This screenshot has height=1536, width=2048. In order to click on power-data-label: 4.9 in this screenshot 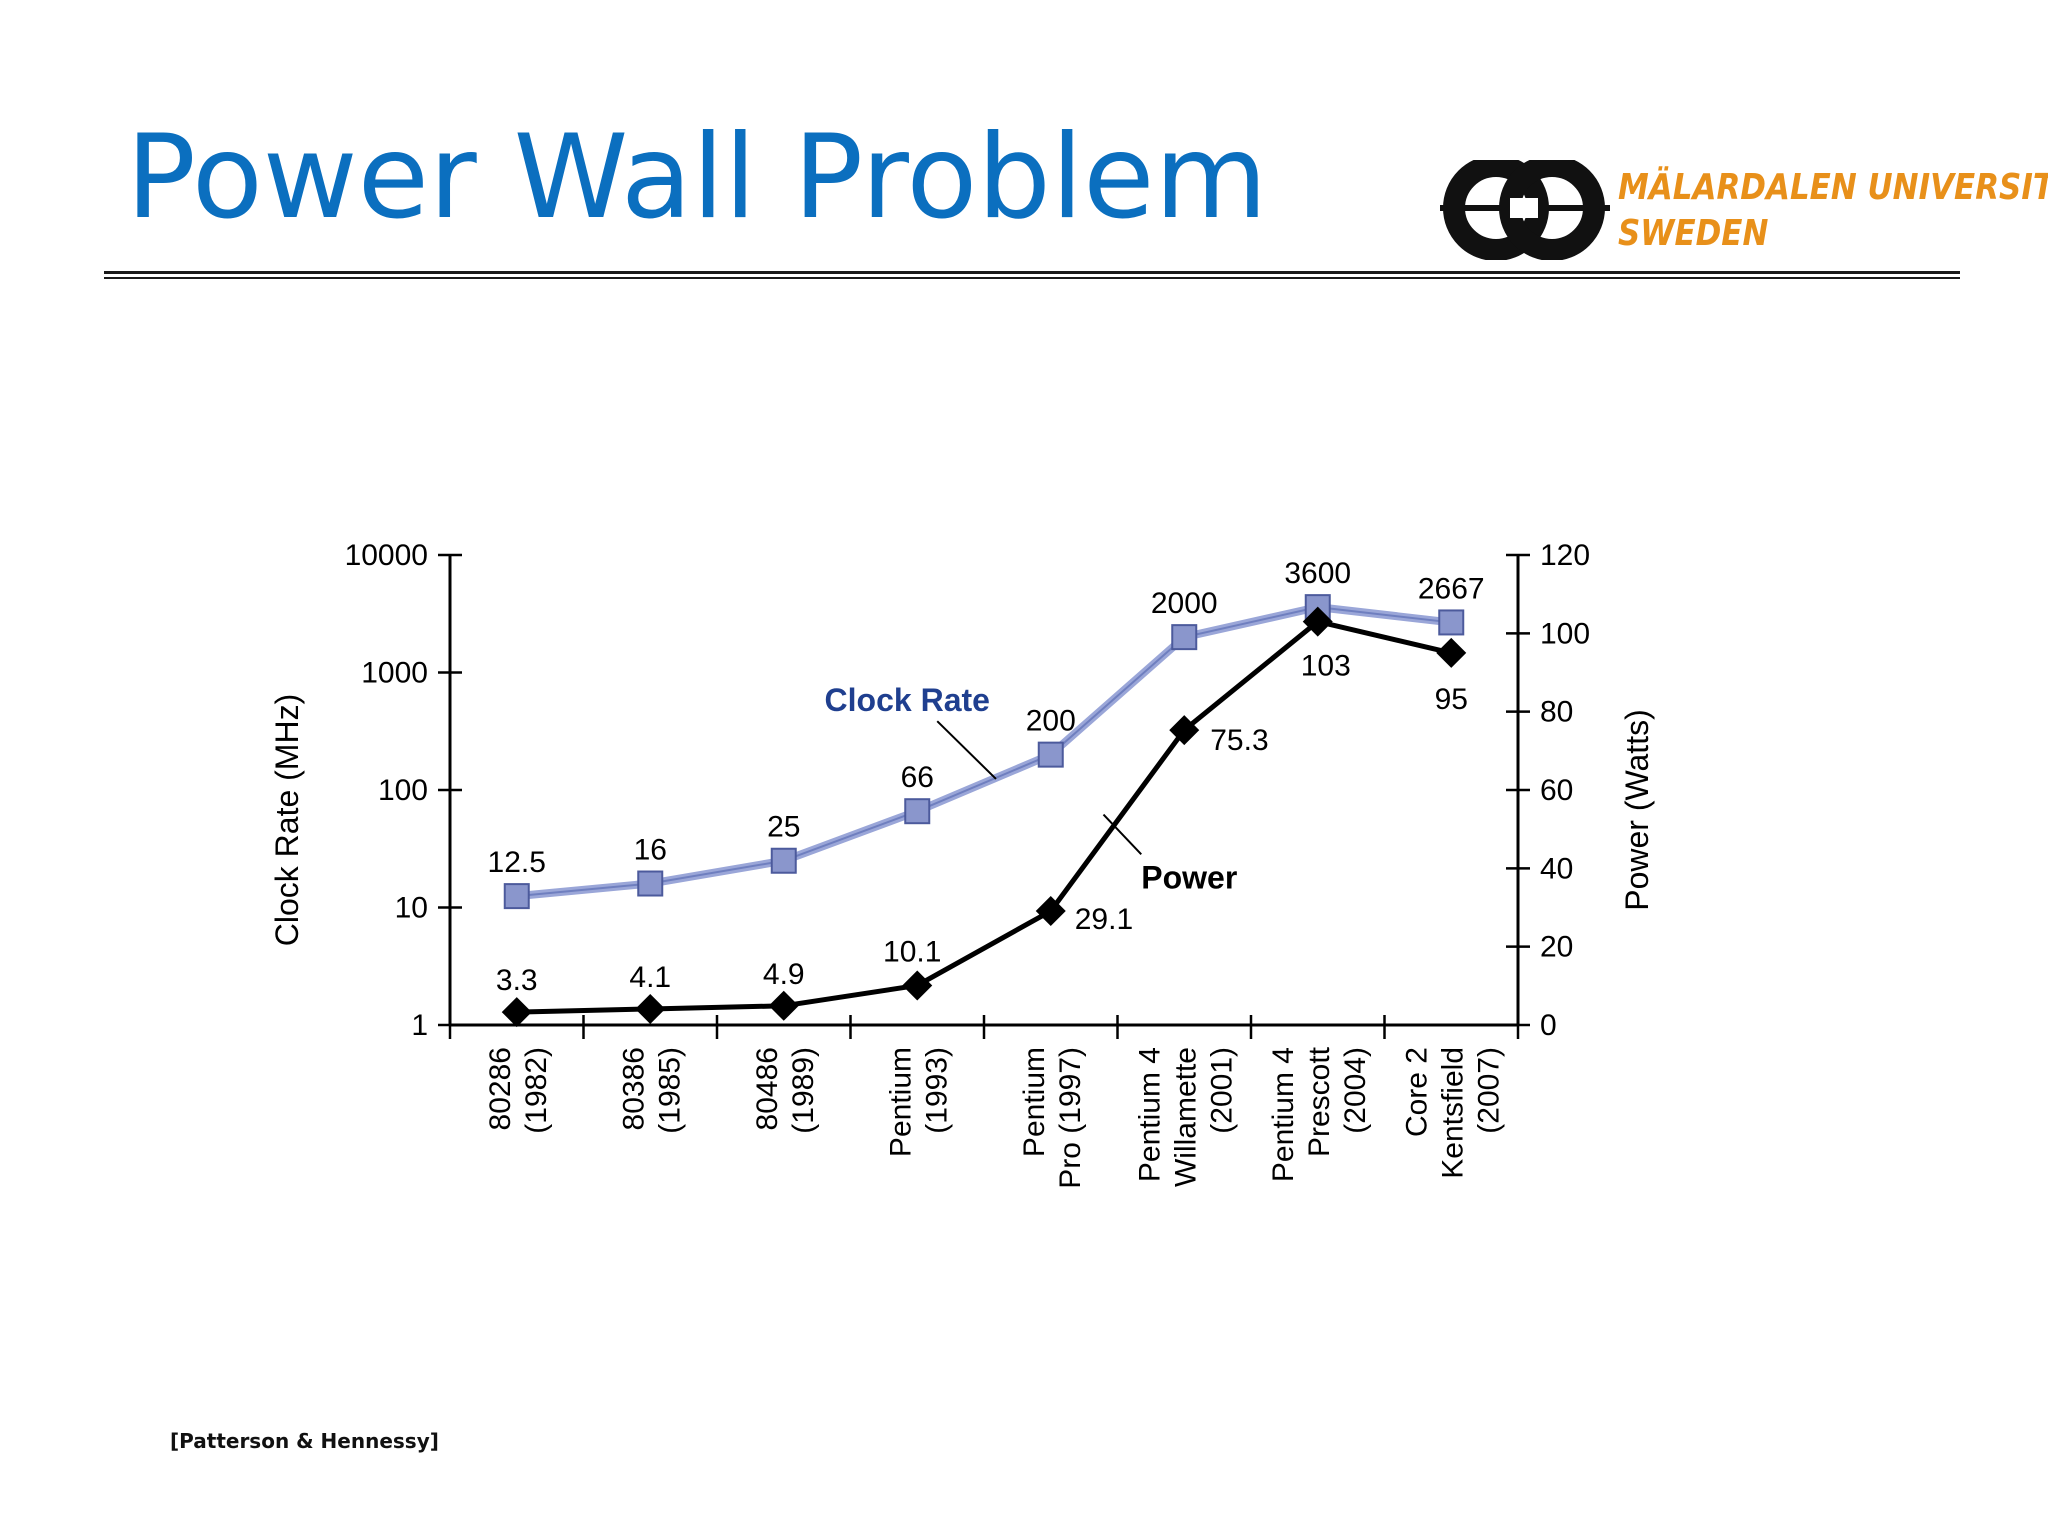, I will do `click(784, 974)`.